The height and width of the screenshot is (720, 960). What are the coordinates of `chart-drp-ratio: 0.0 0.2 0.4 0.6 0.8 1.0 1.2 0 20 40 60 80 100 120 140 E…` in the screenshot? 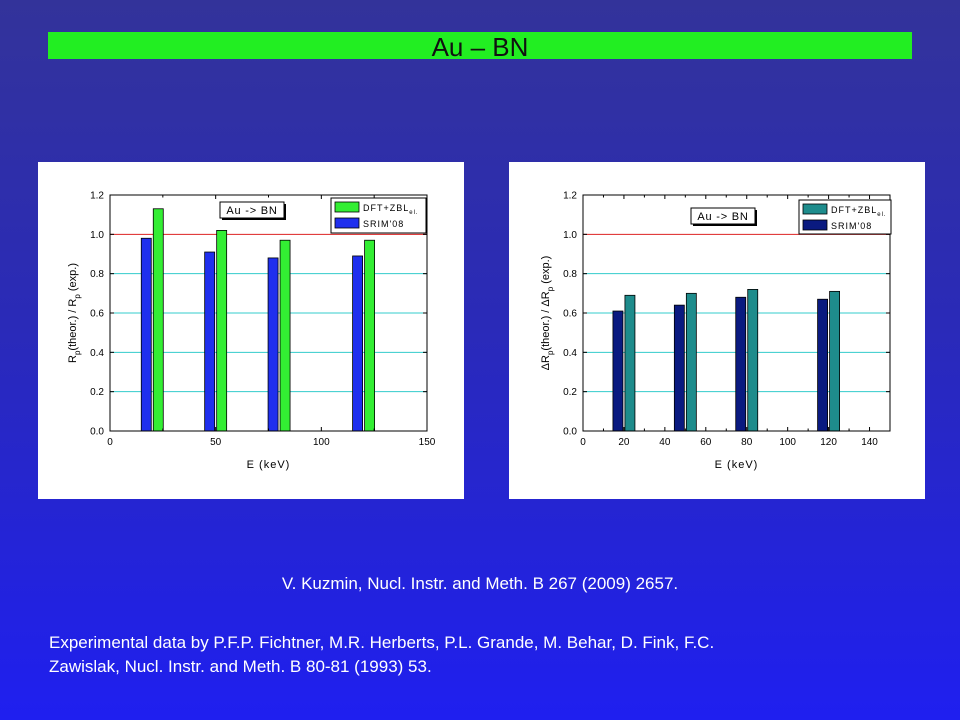 It's located at (716, 331).